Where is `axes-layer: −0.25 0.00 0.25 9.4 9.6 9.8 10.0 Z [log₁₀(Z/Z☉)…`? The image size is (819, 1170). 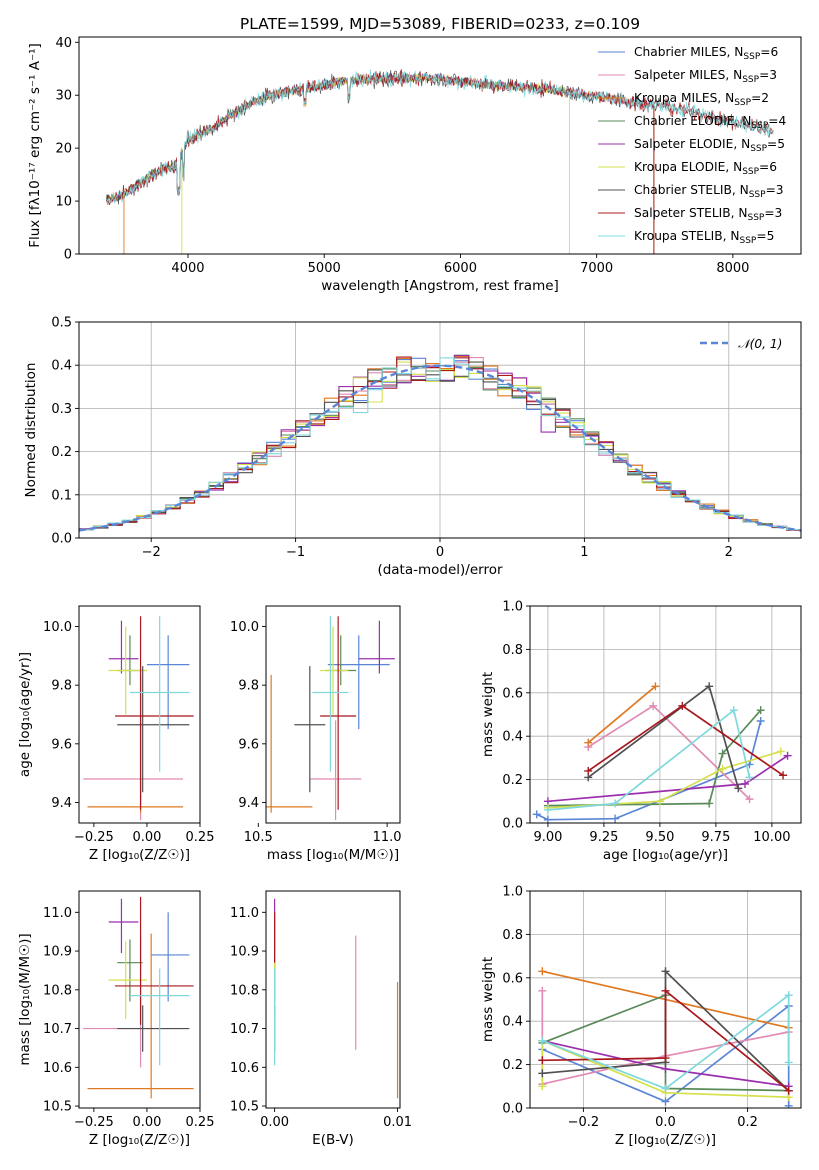
axes-layer: −0.25 0.00 0.25 9.4 9.6 9.8 10.0 Z [log₁₀(Z/Z☉)… is located at coordinates (116, 734).